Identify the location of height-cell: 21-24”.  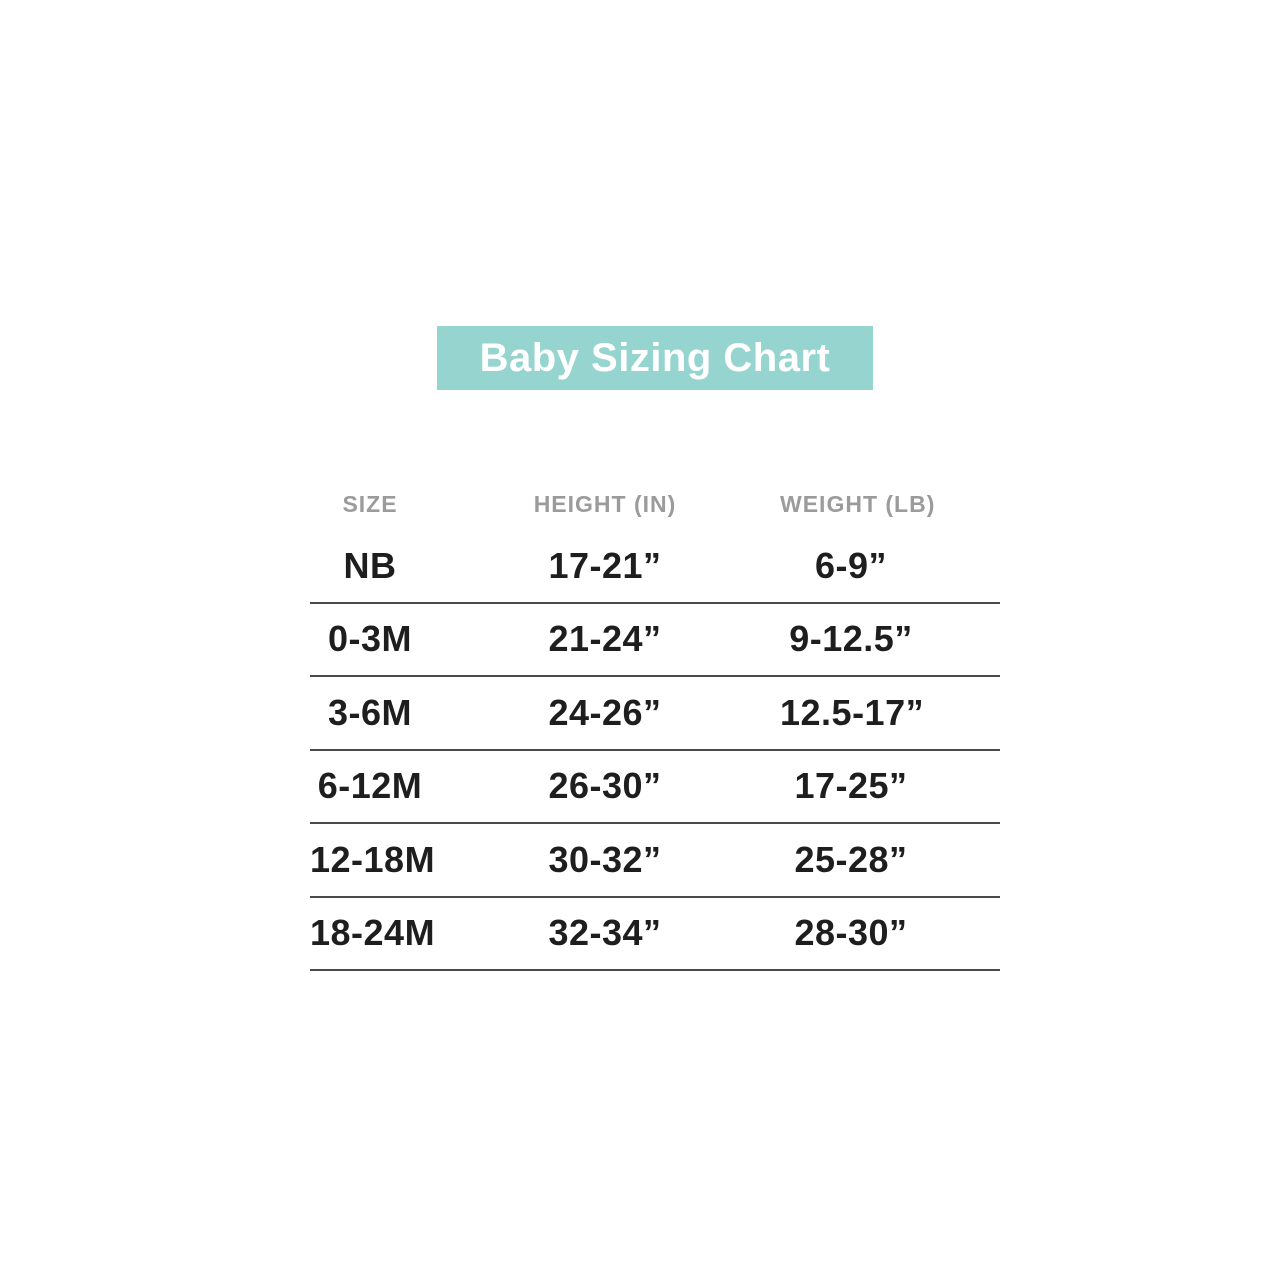
(605, 639).